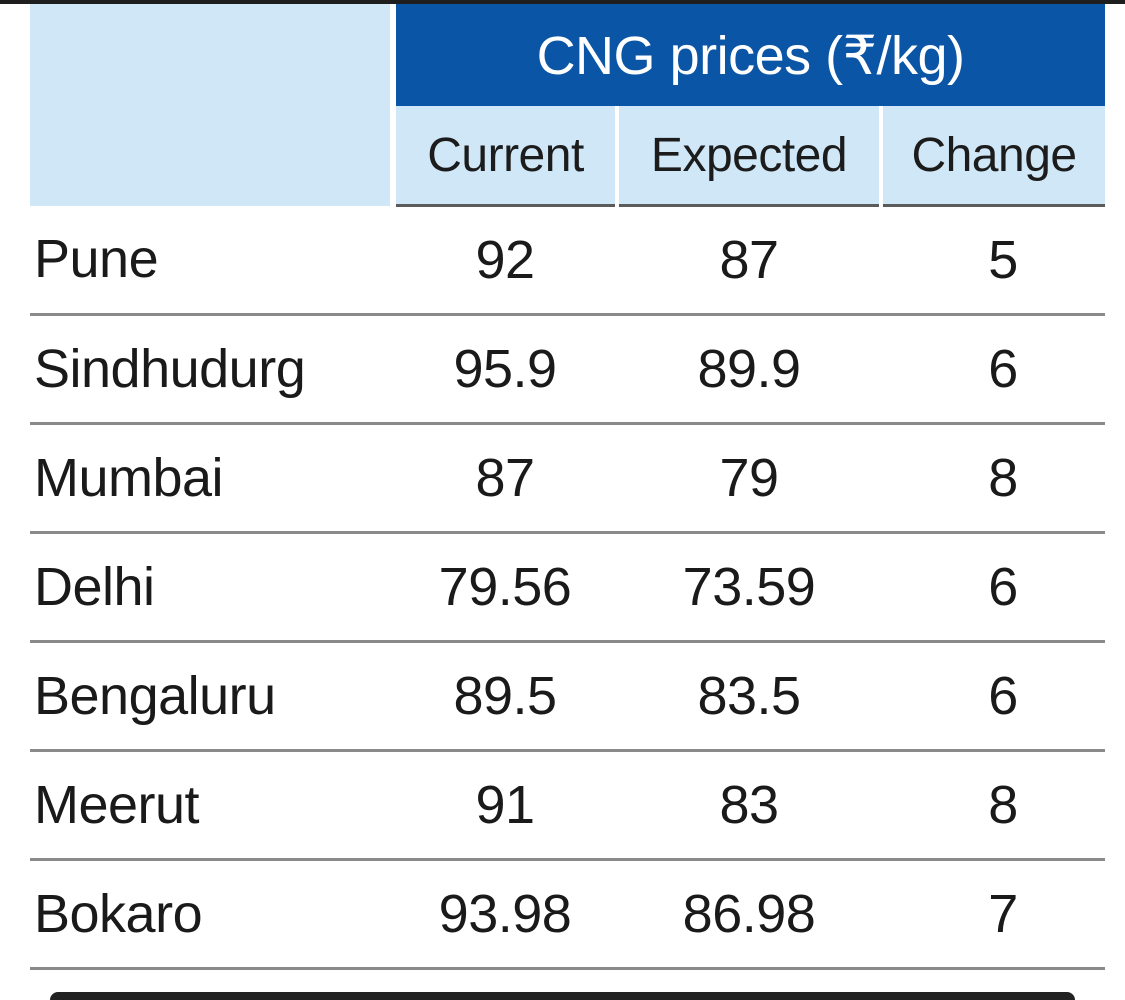 This screenshot has height=1000, width=1125. Describe the element at coordinates (749, 696) in the screenshot. I see `expected-price: 83.5` at that location.